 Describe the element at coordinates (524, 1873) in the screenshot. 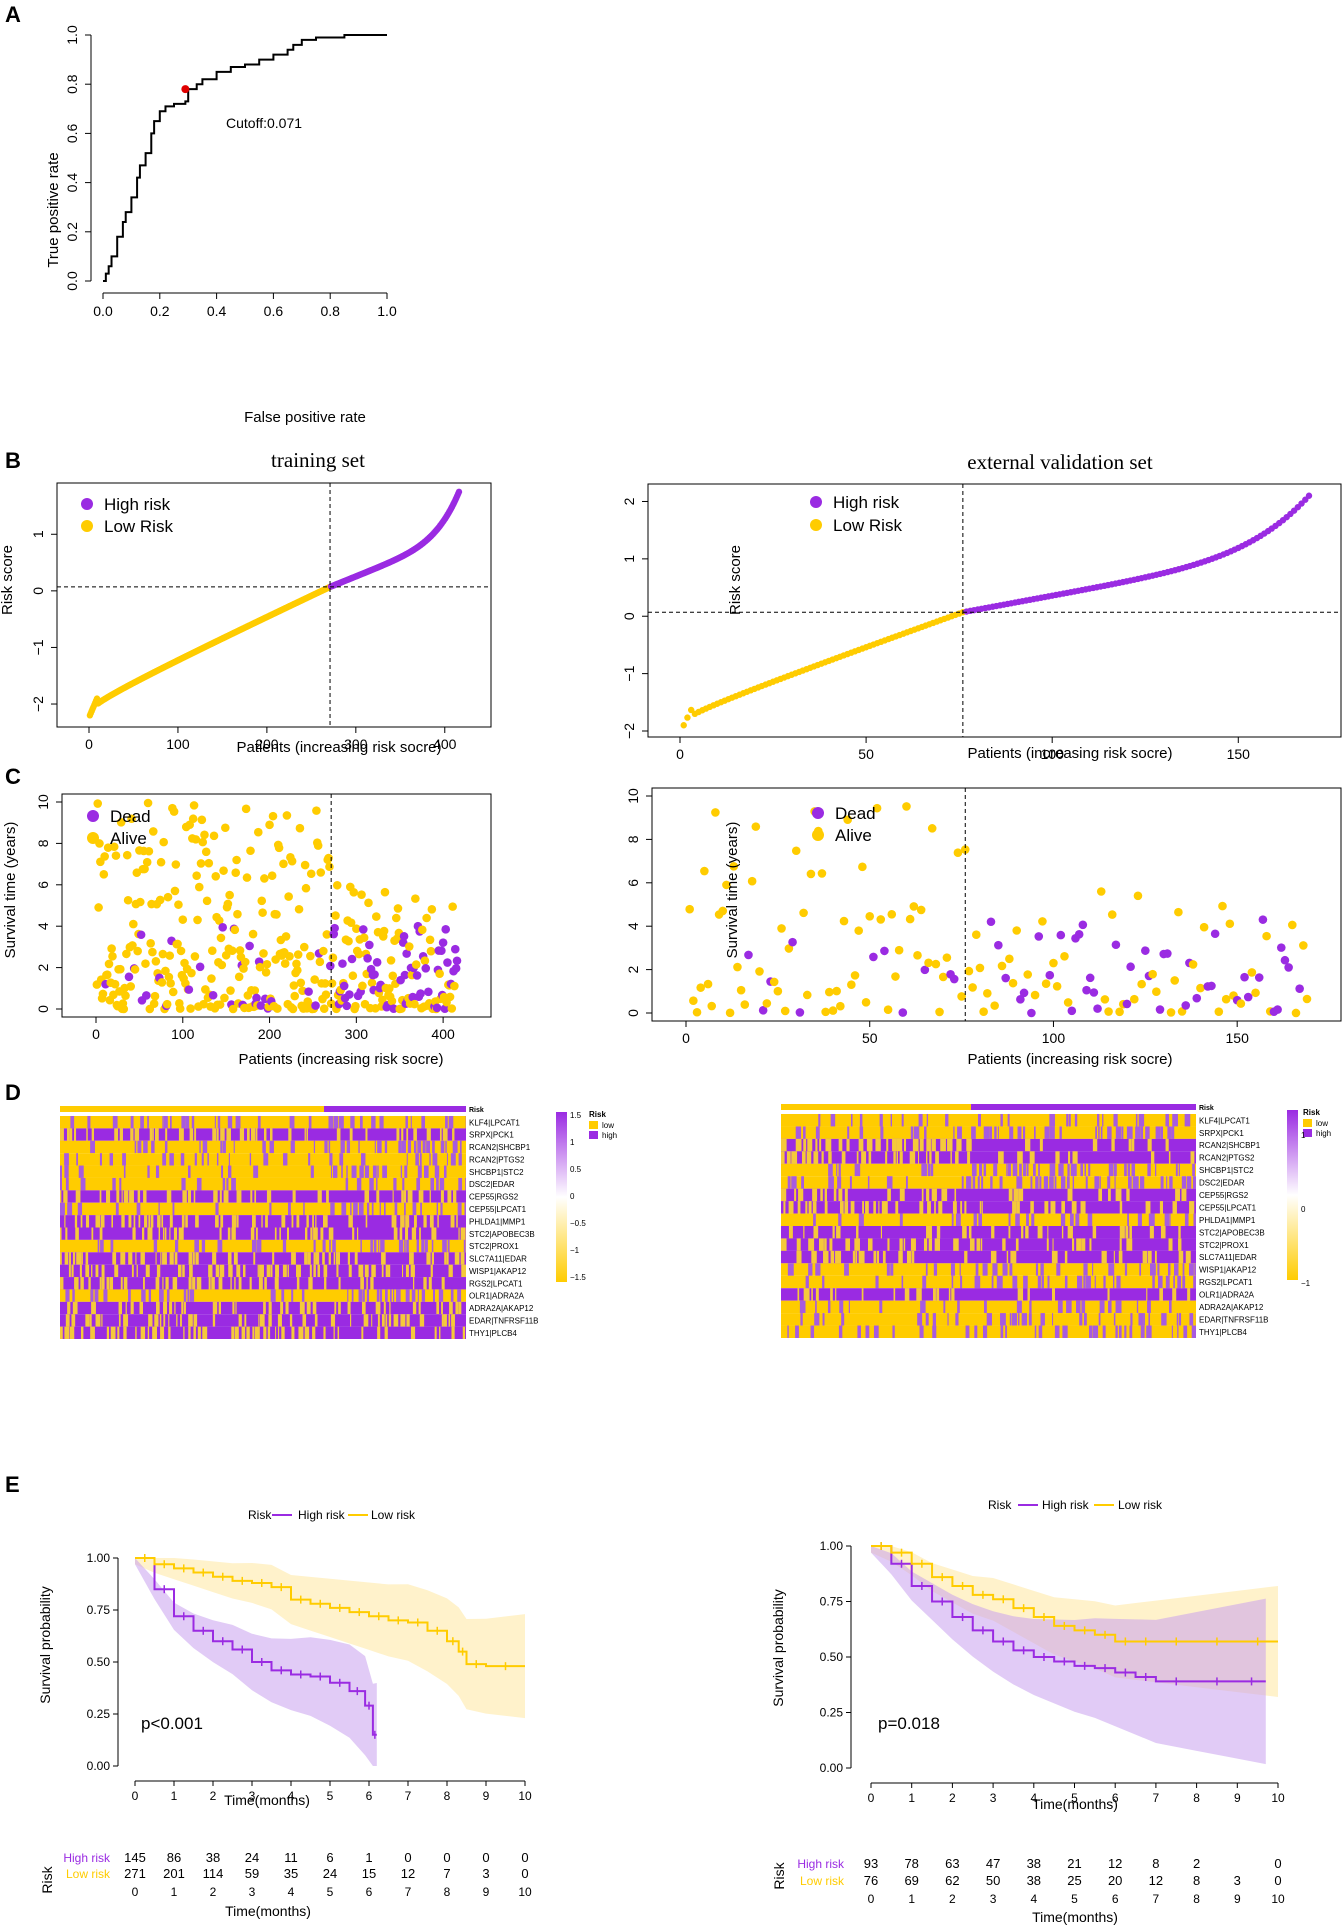

I see `km-left-table-low-count: 0` at that location.